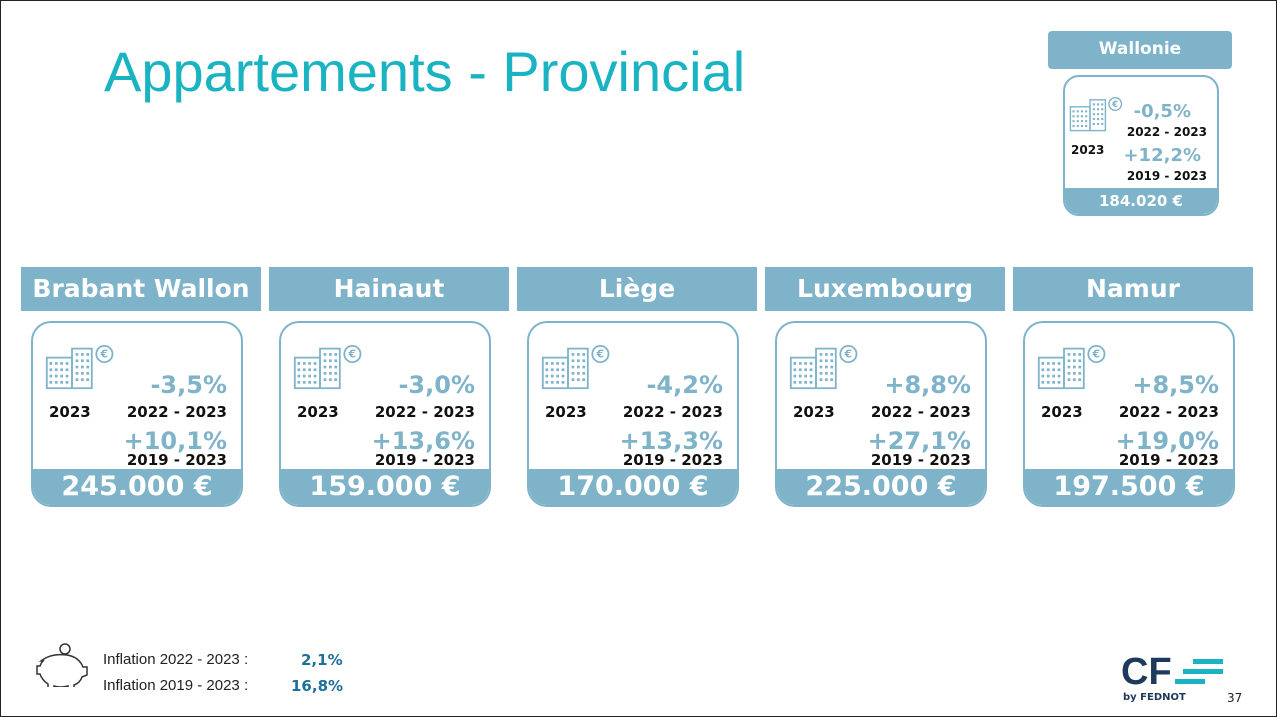 This screenshot has width=1277, height=717. I want to click on province-header: Luxembourg, so click(885, 289).